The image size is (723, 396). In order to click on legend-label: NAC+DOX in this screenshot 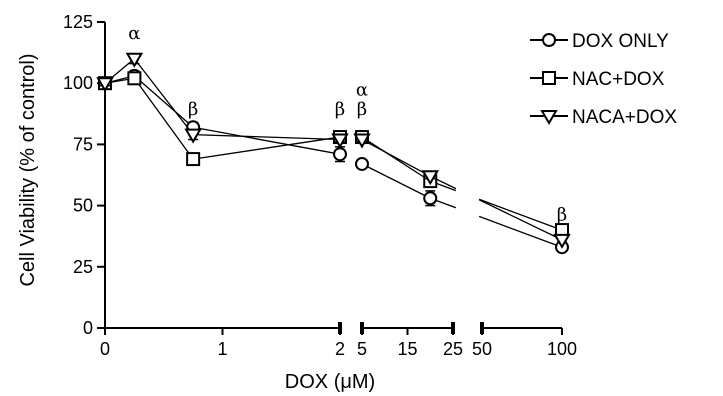, I will do `click(618, 79)`.